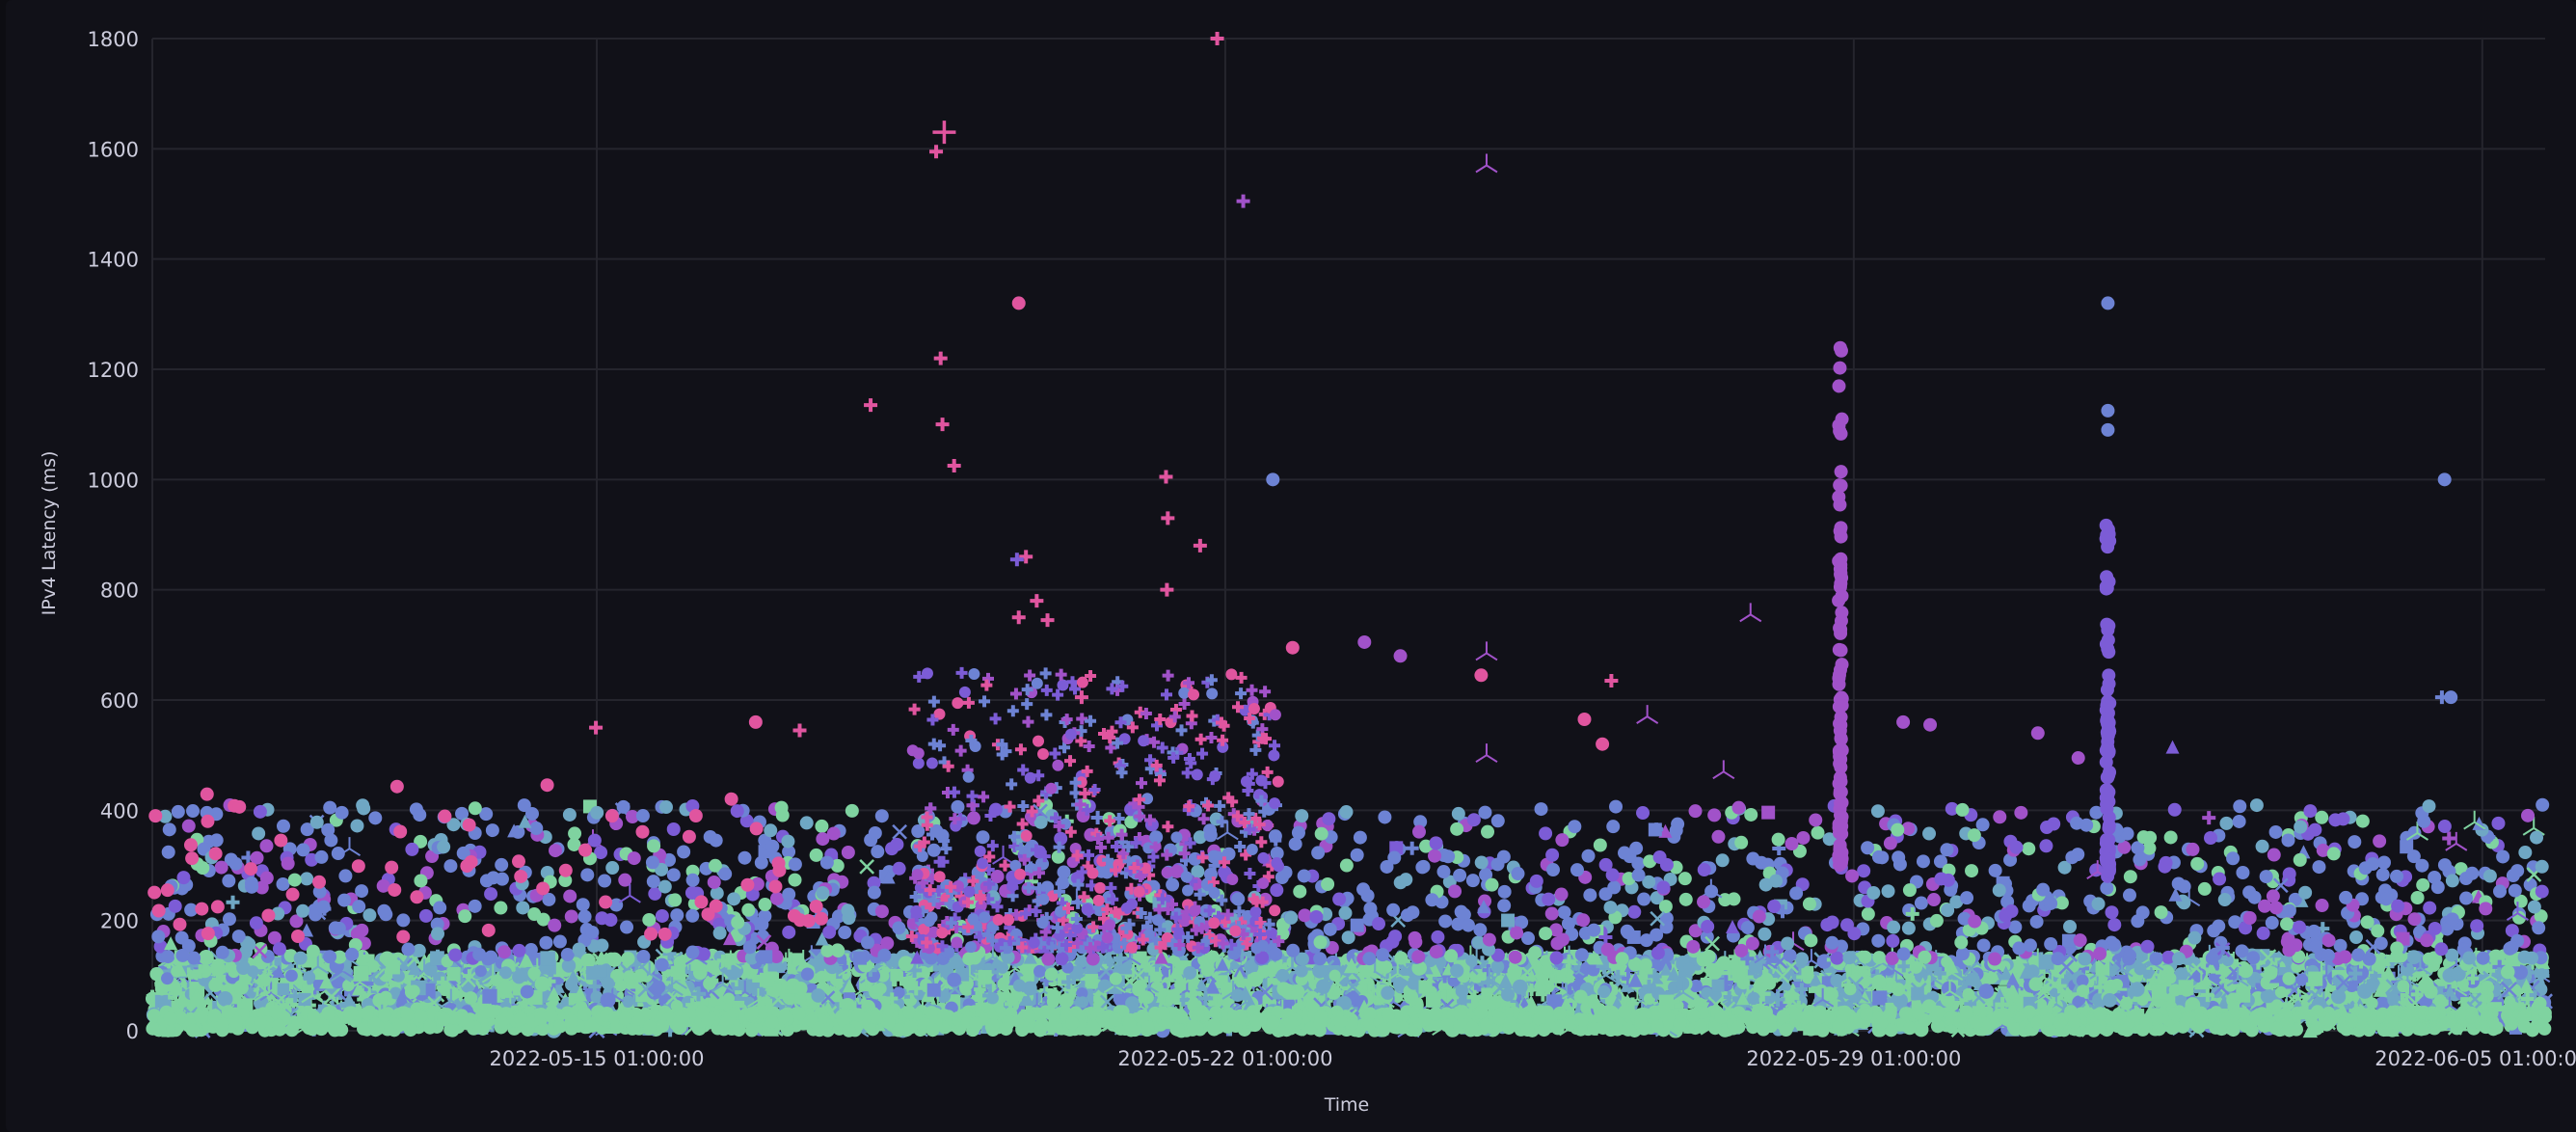  I want to click on x-tick-label: 2022-05-15 01:00:00, so click(597, 1058).